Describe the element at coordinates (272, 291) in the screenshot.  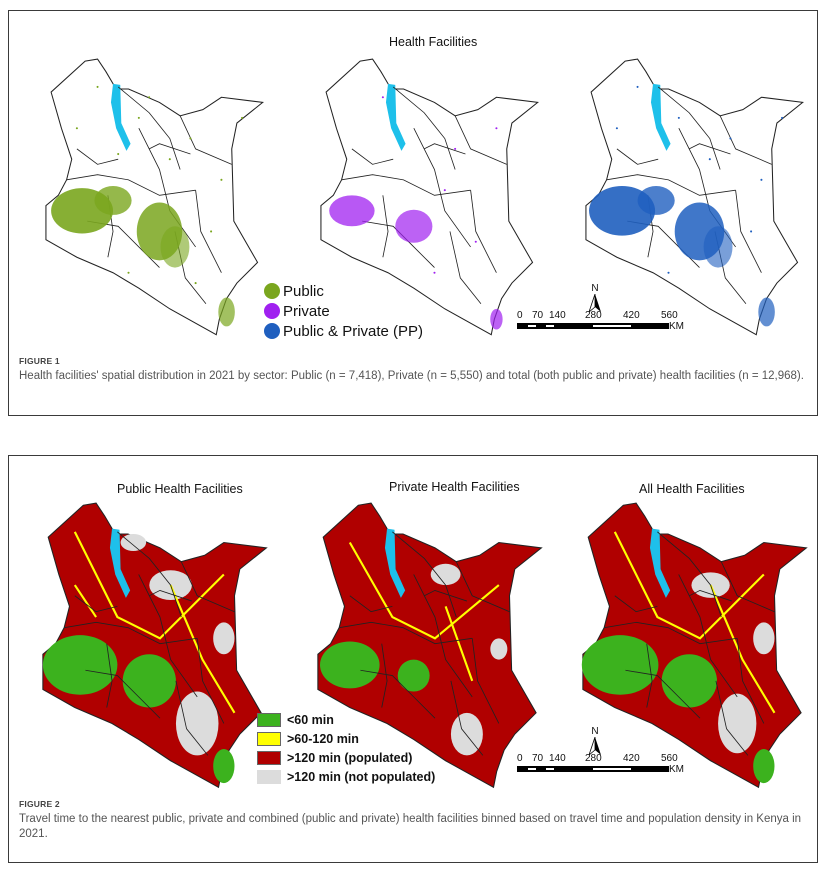
I see `public-dot-icon` at that location.